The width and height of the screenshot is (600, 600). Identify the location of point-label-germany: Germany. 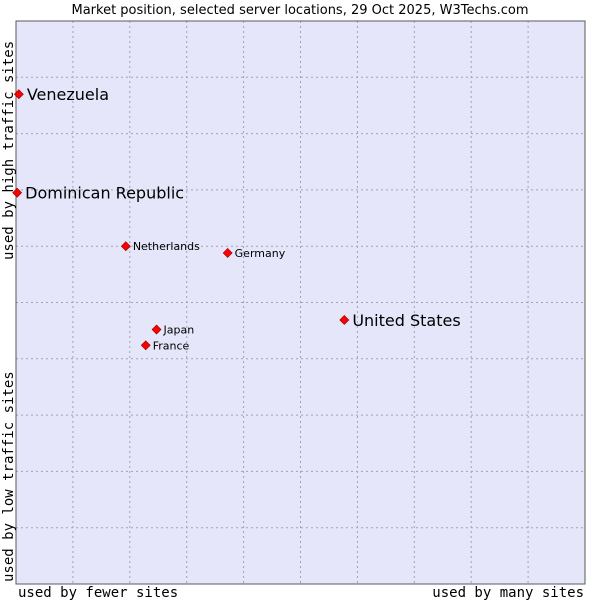
(260, 253).